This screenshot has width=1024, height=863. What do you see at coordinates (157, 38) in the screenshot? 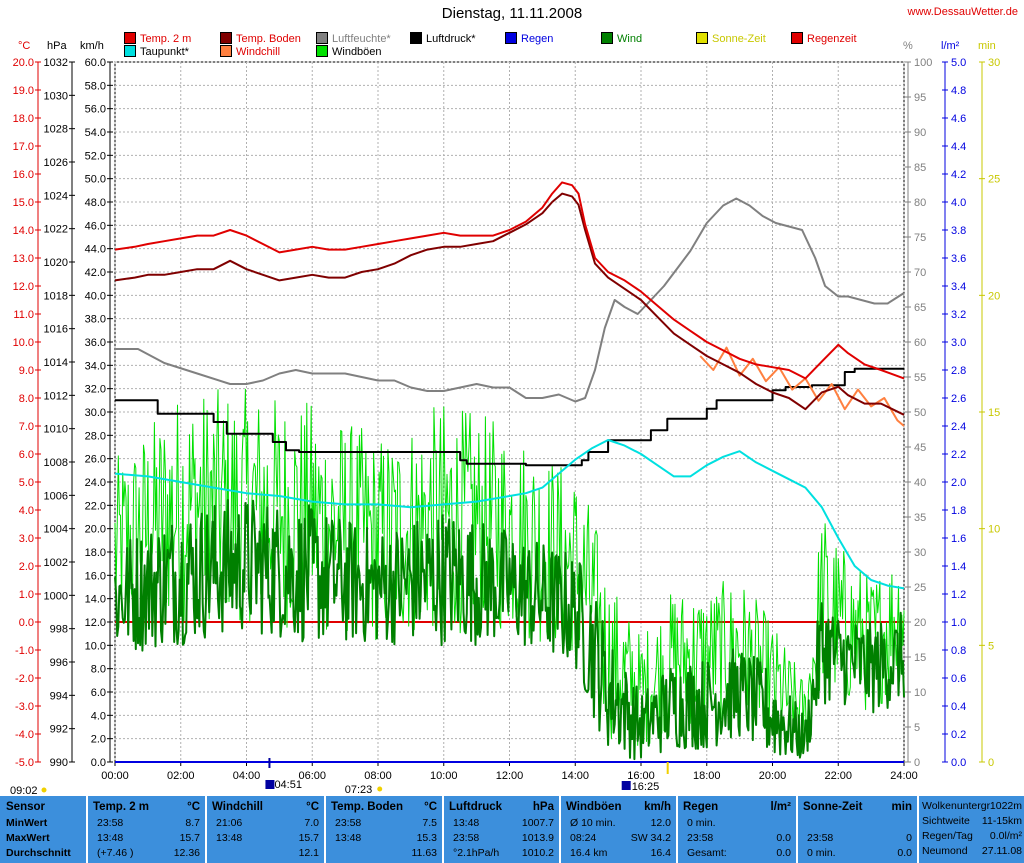
I see `legend-item: Temp. 2 m` at bounding box center [157, 38].